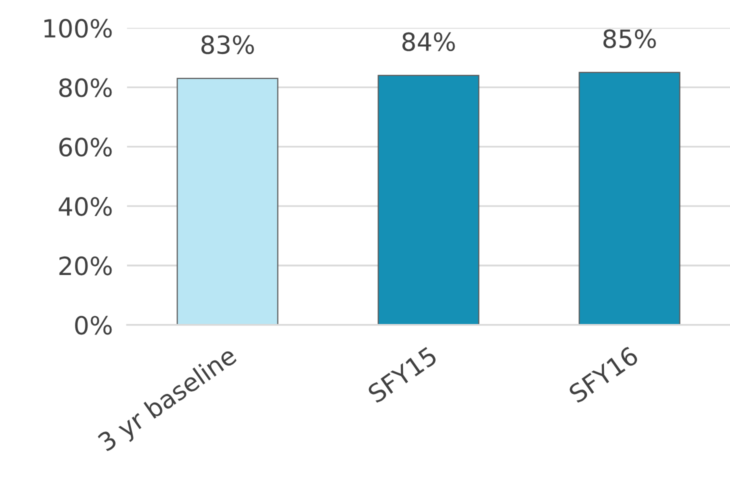 The image size is (730, 490). Describe the element at coordinates (428, 42) in the screenshot. I see `data-label: 84%` at that location.